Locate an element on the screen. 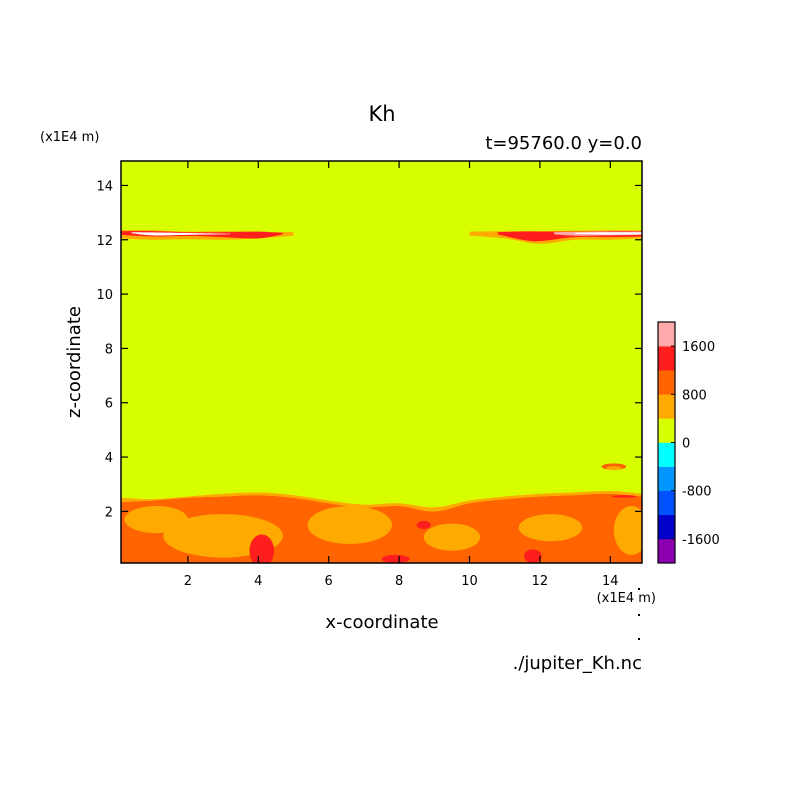  colorbar: -1600 -800 0 800 1600 is located at coordinates (688, 442).